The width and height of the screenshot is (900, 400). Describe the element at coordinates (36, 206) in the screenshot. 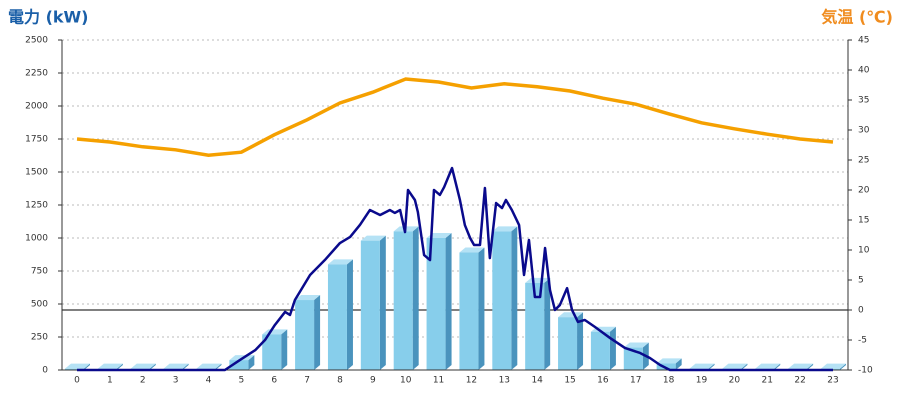

I see `y-tick-label: 1250` at that location.